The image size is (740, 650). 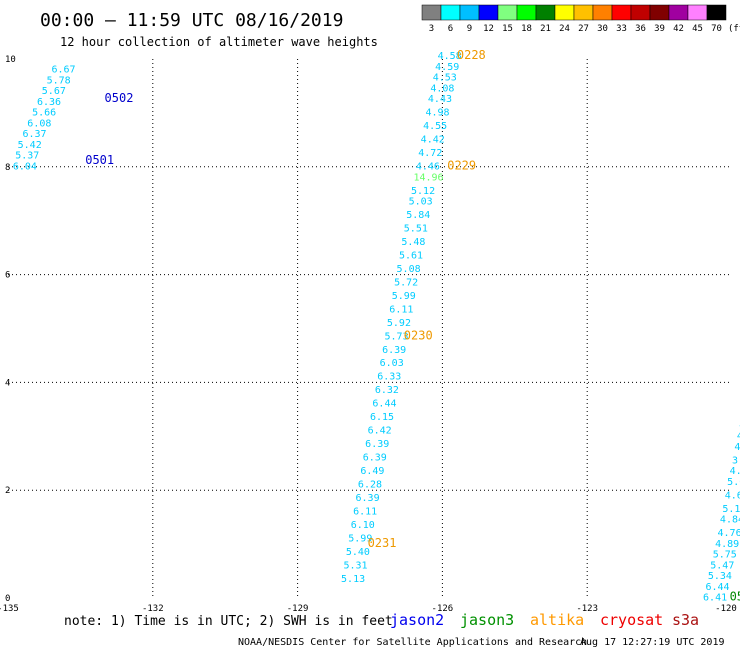 I want to click on colorbar-label: 45, so click(x=697, y=29).